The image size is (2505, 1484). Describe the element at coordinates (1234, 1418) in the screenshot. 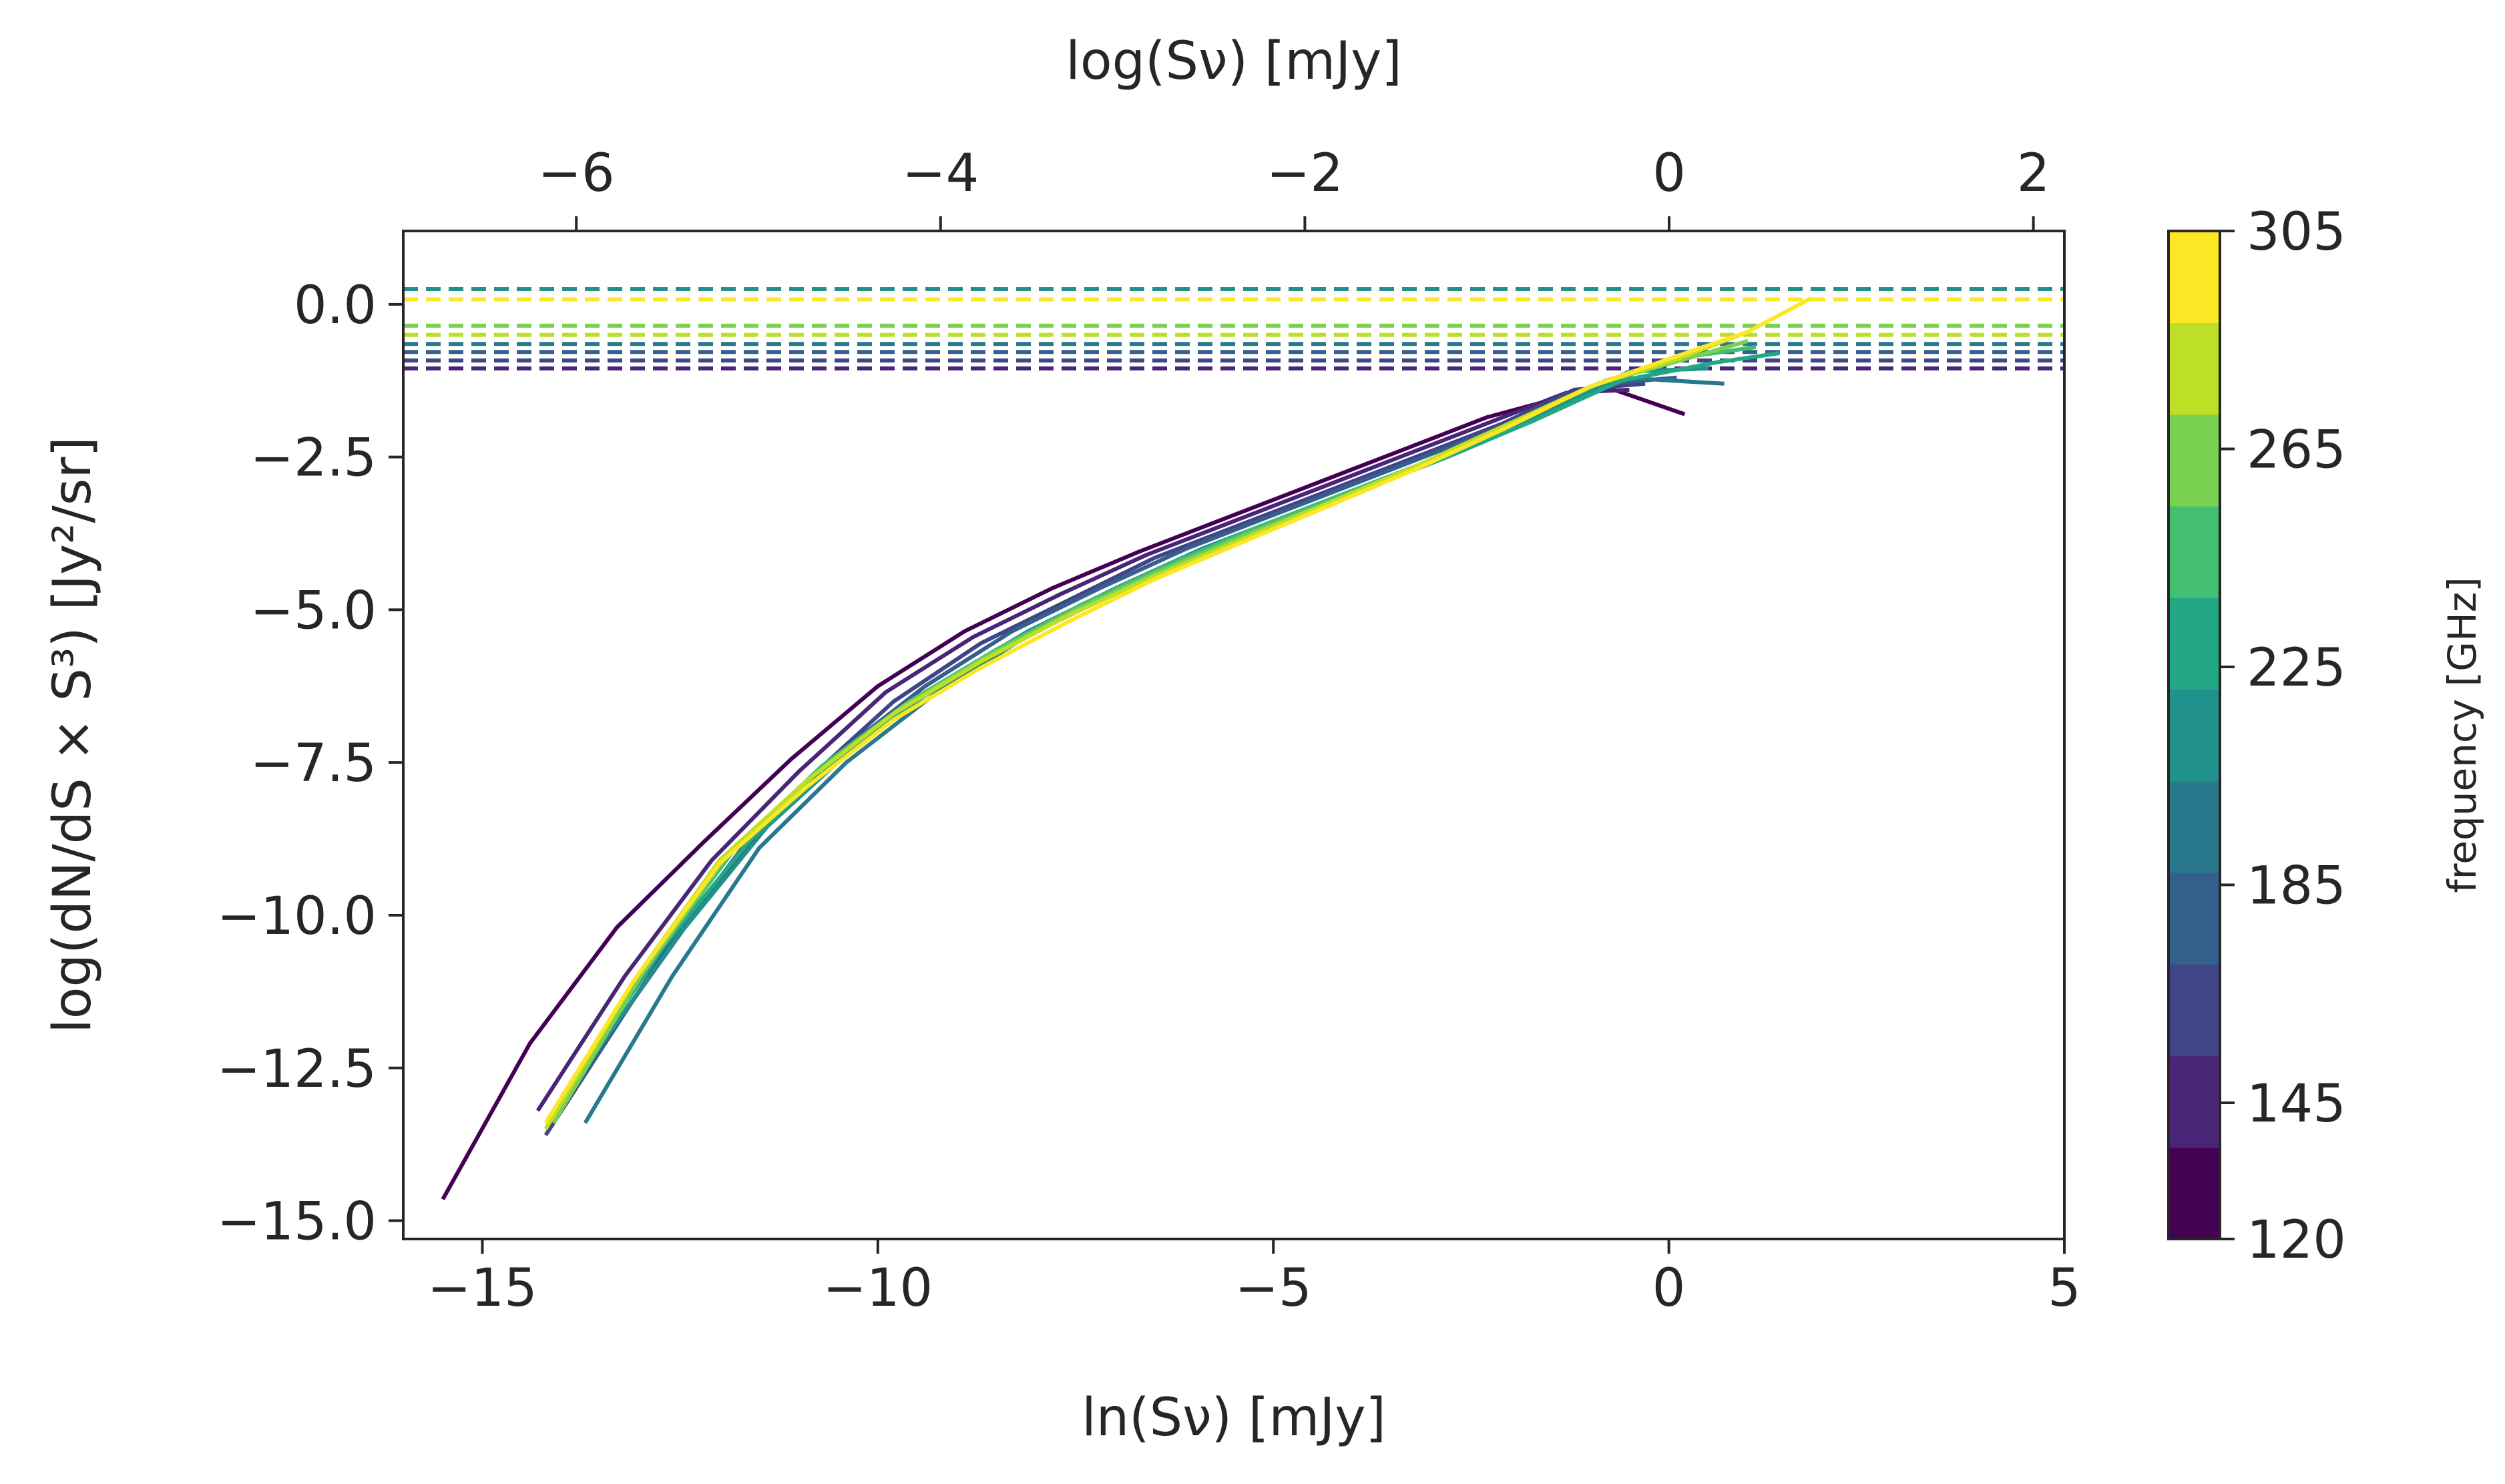

I see `x-axis-label: ln(Sν) [mJy]` at that location.